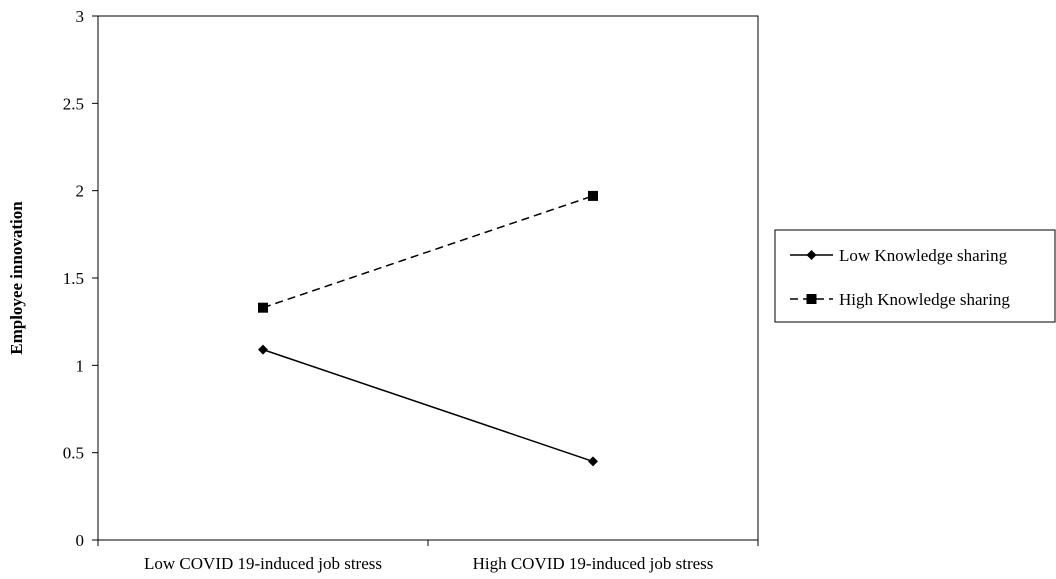  Describe the element at coordinates (80, 365) in the screenshot. I see `y-tick-label: 1` at that location.